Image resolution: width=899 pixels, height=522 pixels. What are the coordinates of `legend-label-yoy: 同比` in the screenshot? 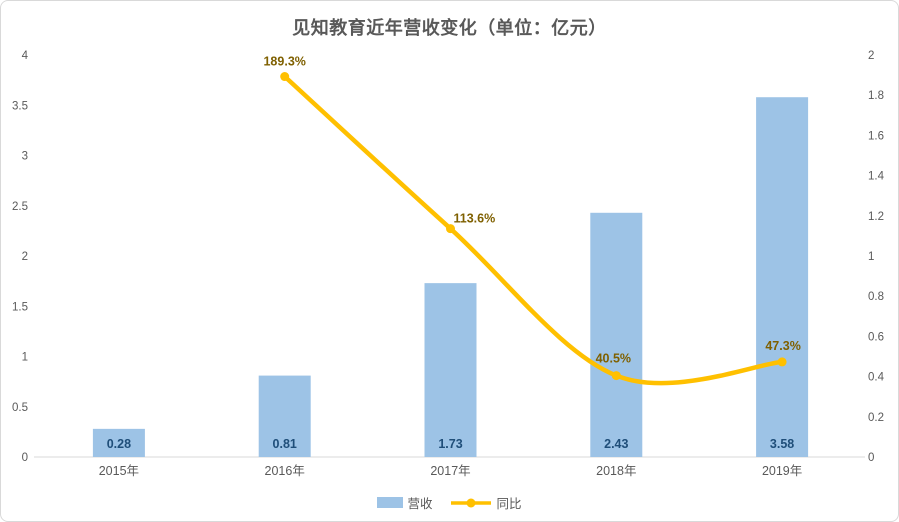 It's located at (509, 504).